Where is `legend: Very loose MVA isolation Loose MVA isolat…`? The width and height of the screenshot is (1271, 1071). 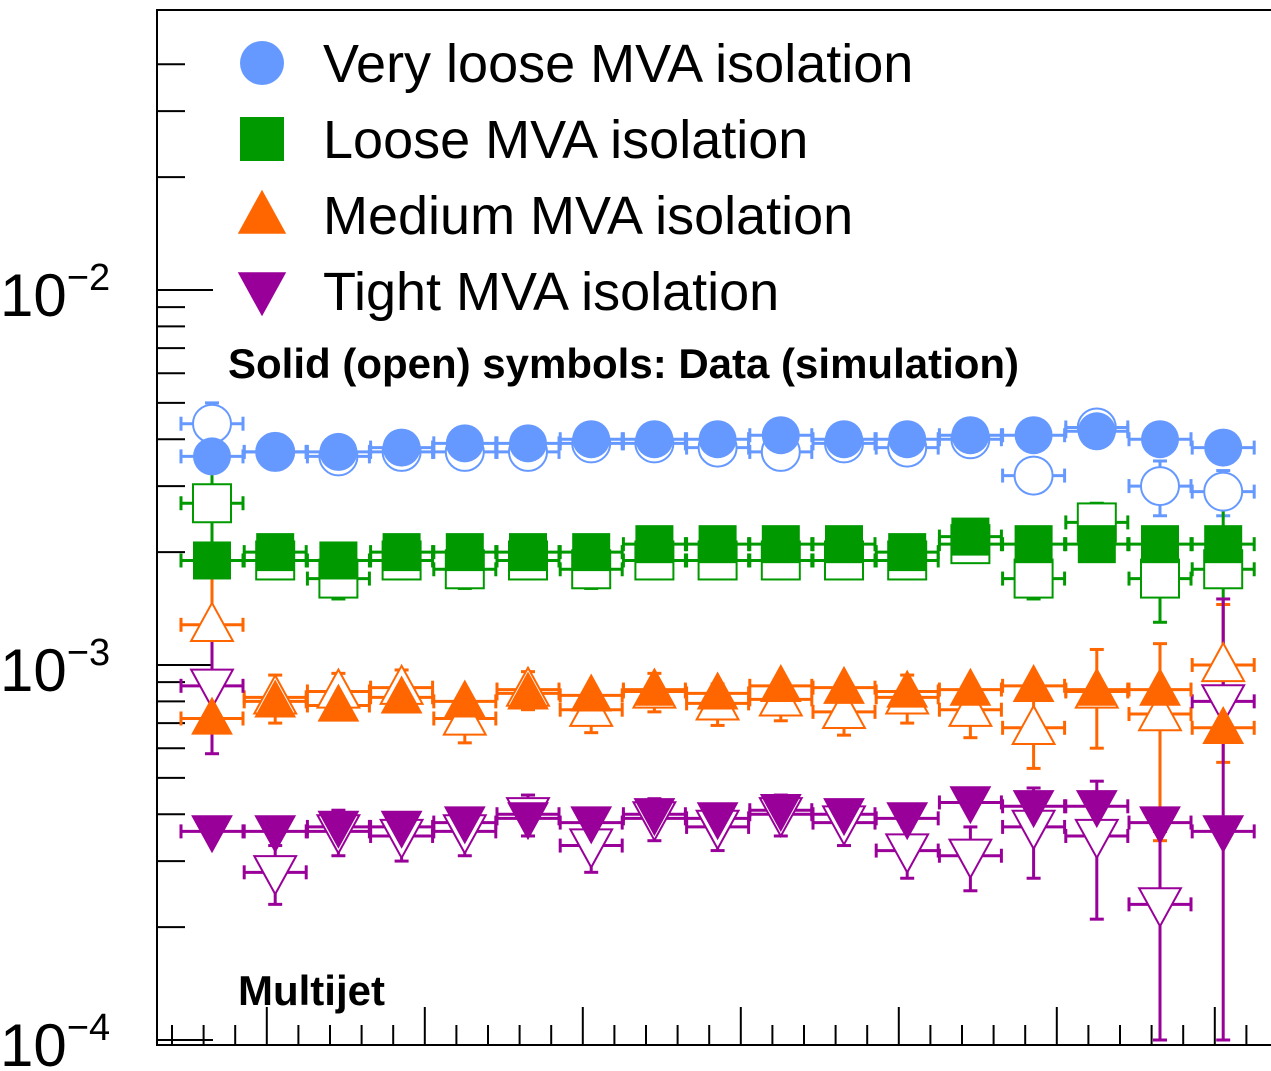
legend: Very loose MVA isolation Loose MVA isolat… is located at coordinates (575, 178).